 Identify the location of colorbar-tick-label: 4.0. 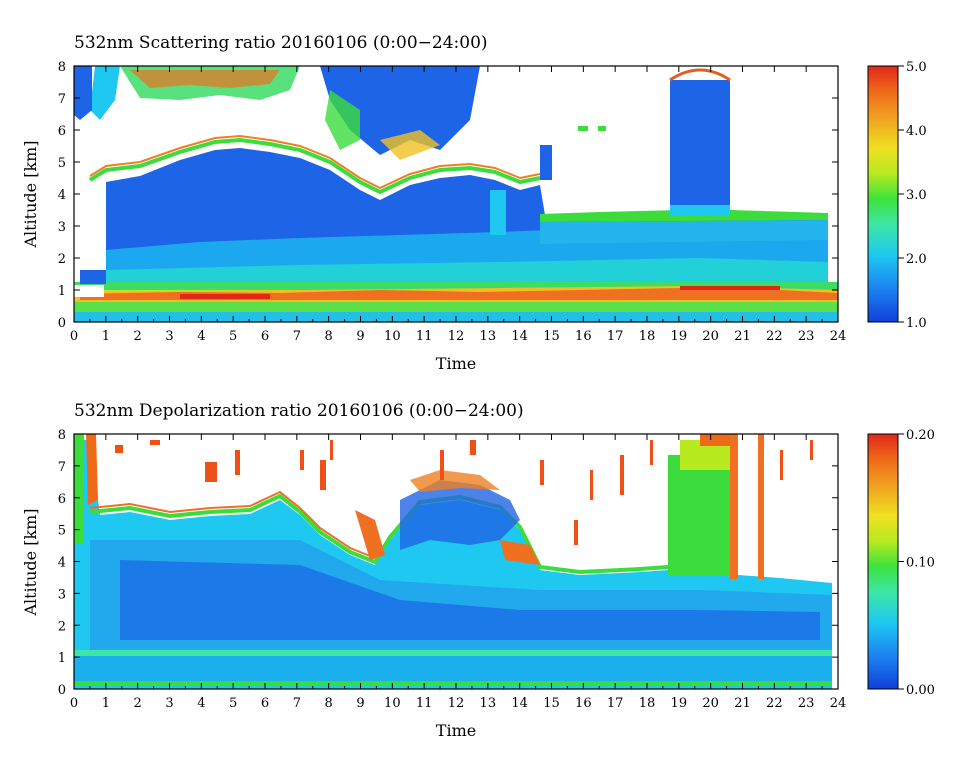
(916, 131).